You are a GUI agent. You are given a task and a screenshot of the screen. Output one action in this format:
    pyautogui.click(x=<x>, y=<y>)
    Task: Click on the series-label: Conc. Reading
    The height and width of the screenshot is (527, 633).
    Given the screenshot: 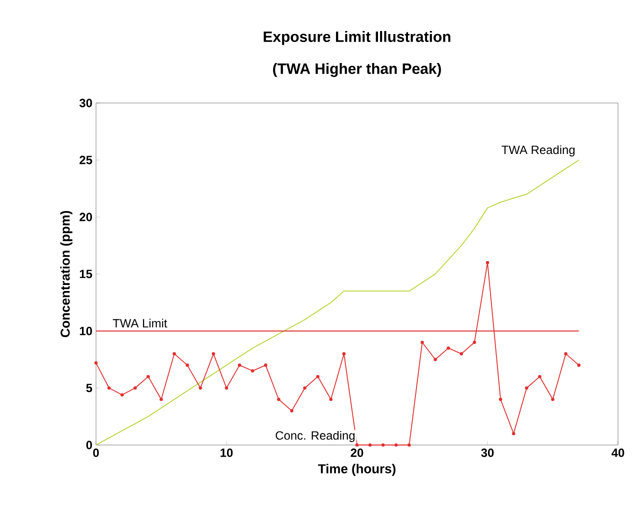 What is the action you would take?
    pyautogui.click(x=315, y=436)
    